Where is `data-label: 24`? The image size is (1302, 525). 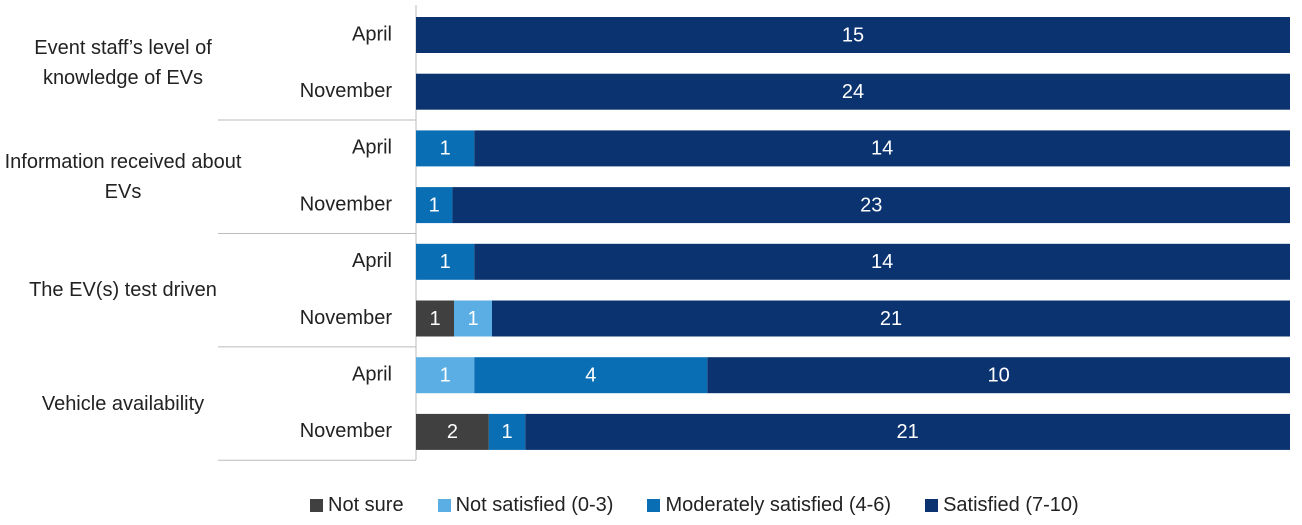 data-label: 24 is located at coordinates (853, 92).